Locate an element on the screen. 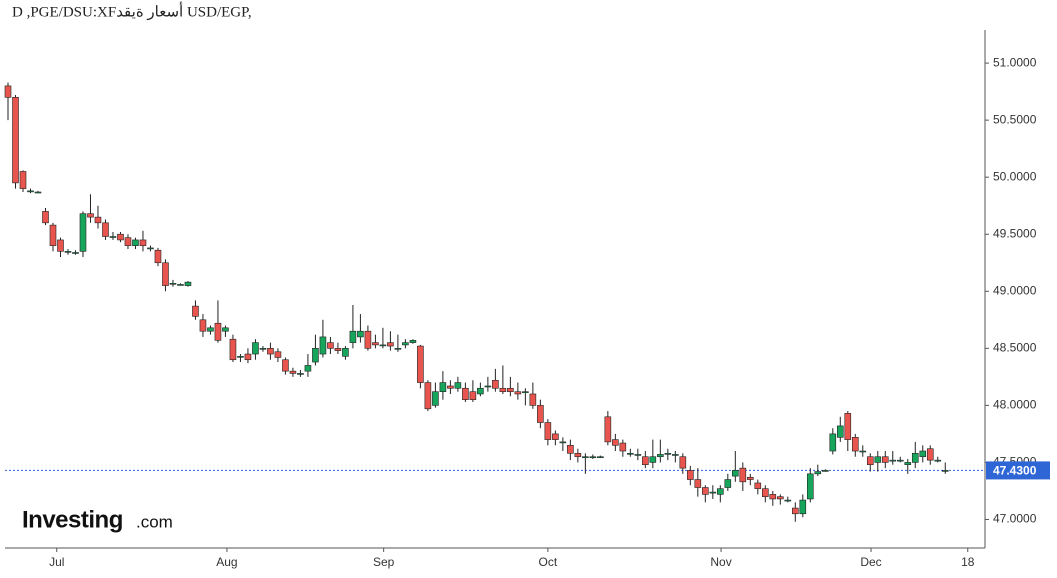 The image size is (1057, 578). y-tick-label: 50.0000 is located at coordinates (1015, 176).